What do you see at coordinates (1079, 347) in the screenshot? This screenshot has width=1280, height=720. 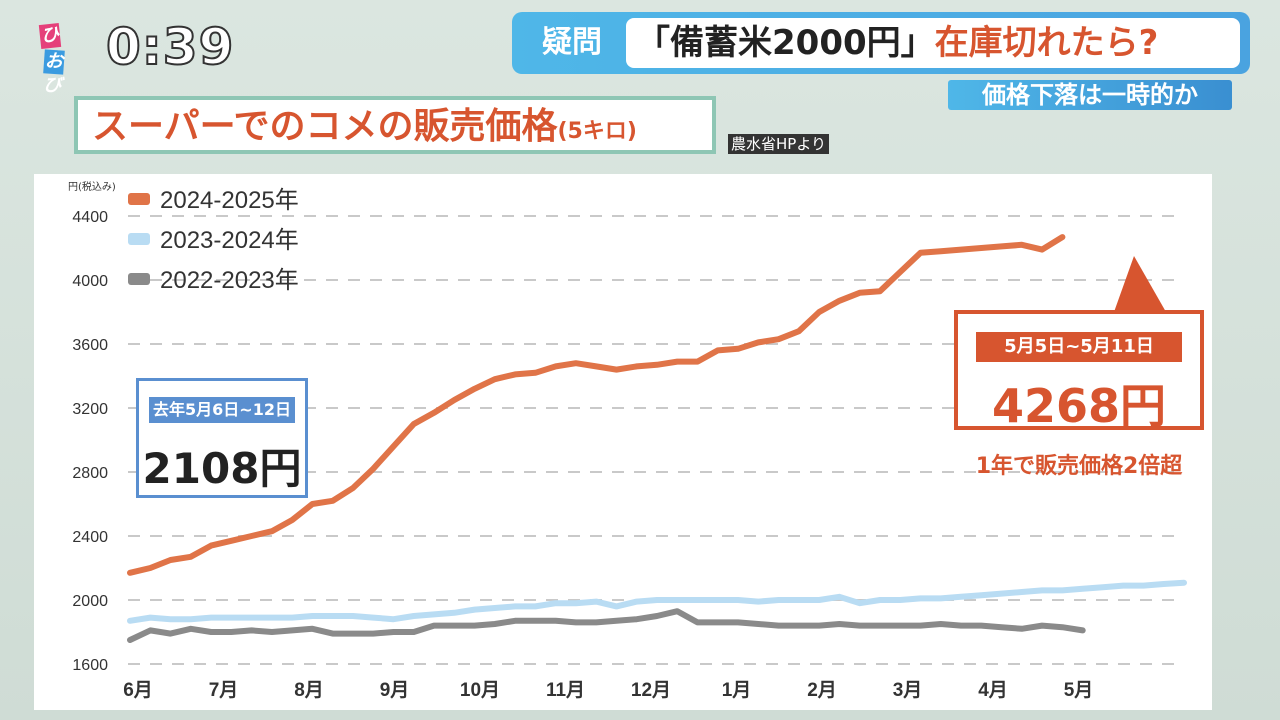 I see `current-label: 5月5日~5月11日` at bounding box center [1079, 347].